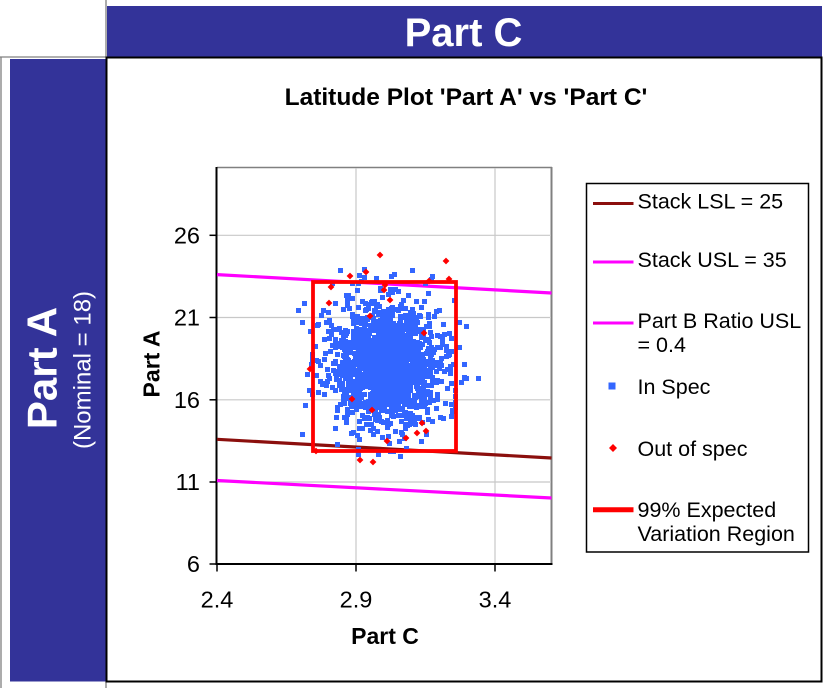 The image size is (827, 693). Describe the element at coordinates (187, 400) in the screenshot. I see `svg-text: 16` at that location.